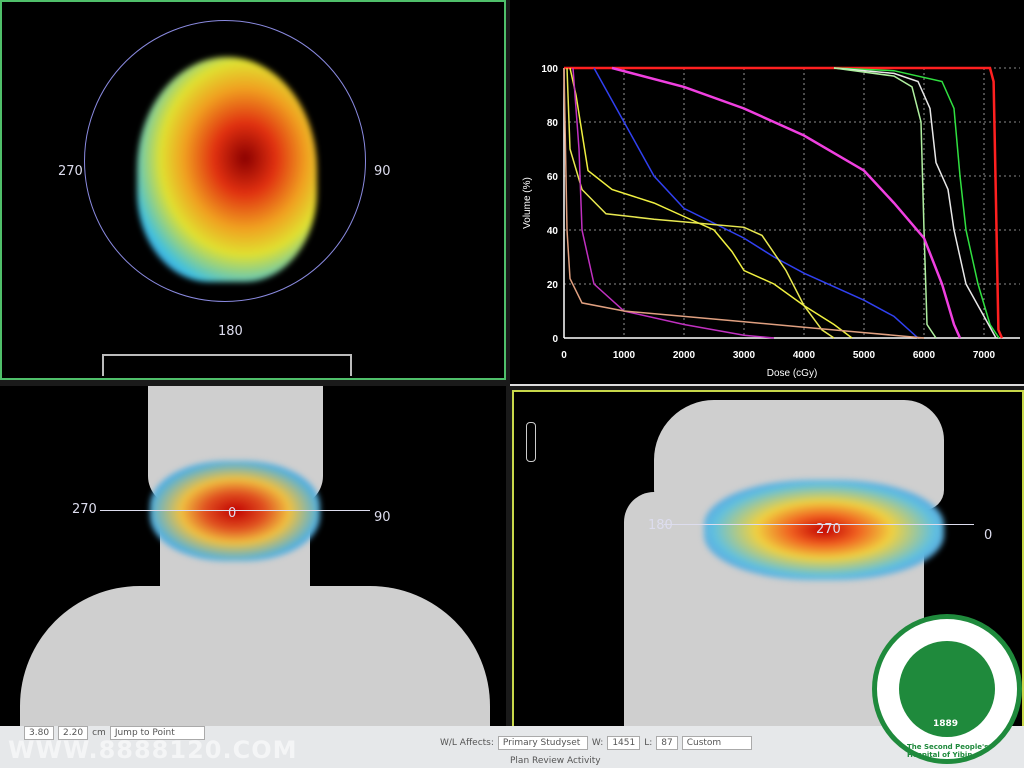 The width and height of the screenshot is (1024, 768). I want to click on wl-affects-label: W/L Affects:, so click(467, 743).